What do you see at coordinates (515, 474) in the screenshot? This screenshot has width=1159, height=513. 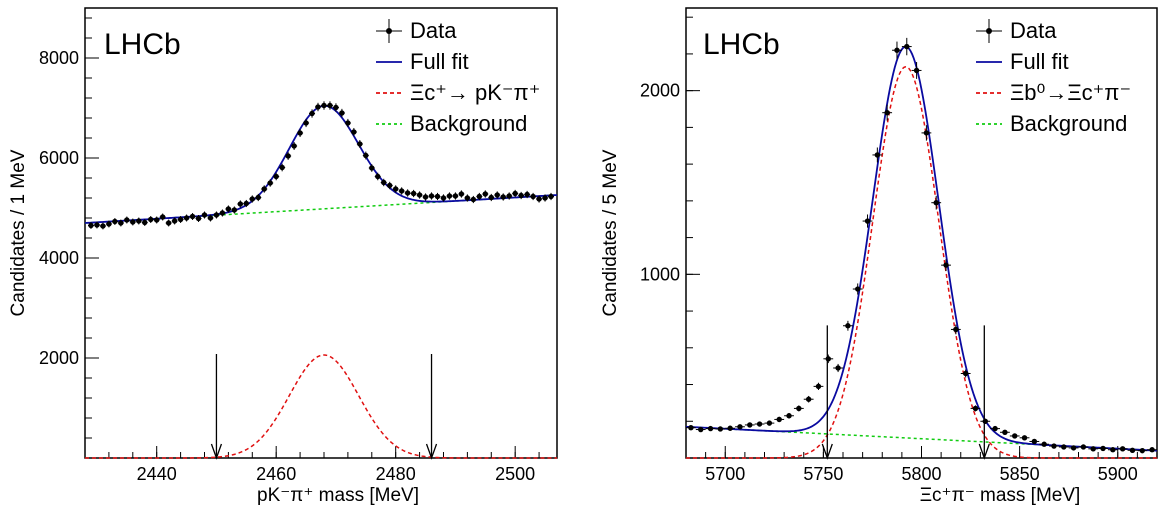 I see `x-tick-label: 2500` at bounding box center [515, 474].